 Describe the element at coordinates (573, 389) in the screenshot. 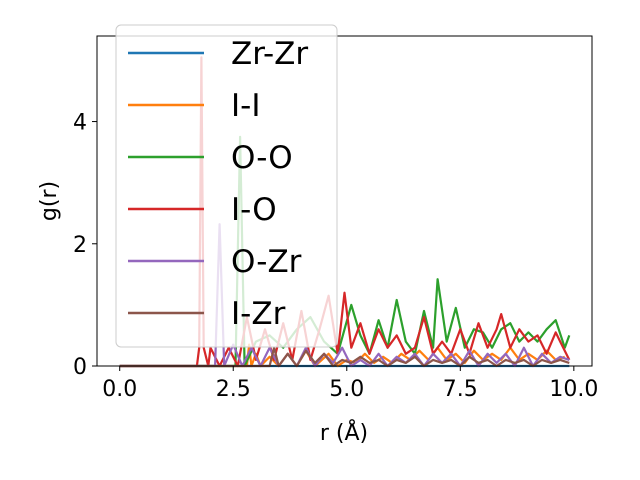

I see `x-tick-label: 10.0` at that location.